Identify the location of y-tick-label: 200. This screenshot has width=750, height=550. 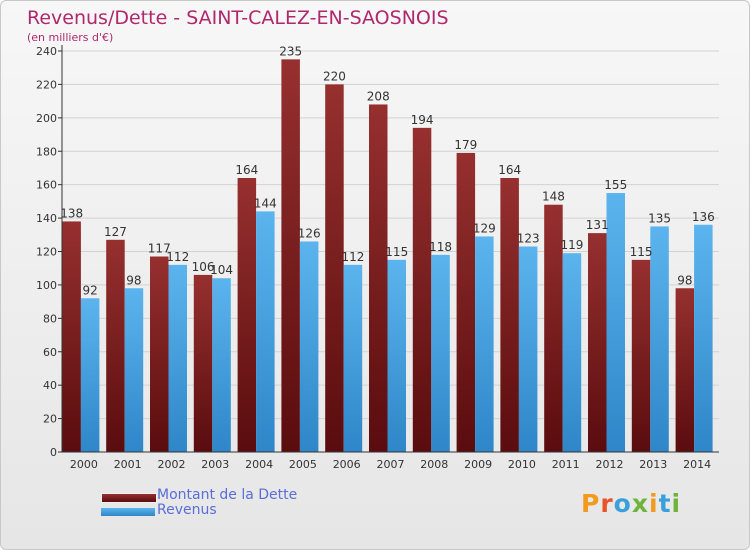
(46, 118).